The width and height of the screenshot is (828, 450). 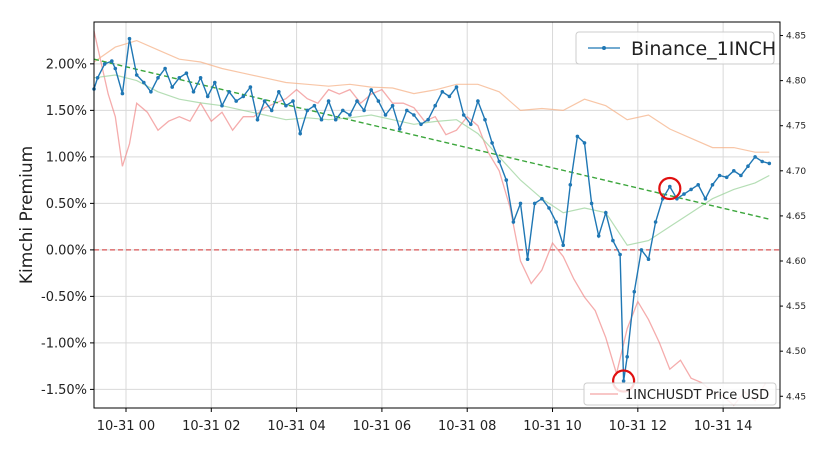 I want to click on legend-price: 1INCHUSDT Price USD, so click(x=680, y=394).